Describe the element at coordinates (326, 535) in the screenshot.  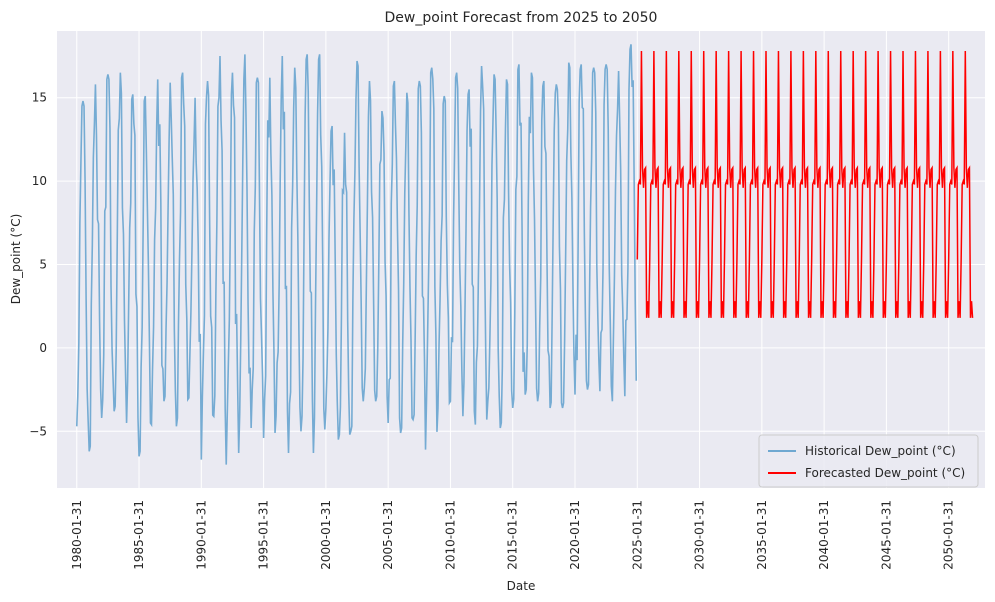
I see `x-tick-label: 2000-01-31` at that location.